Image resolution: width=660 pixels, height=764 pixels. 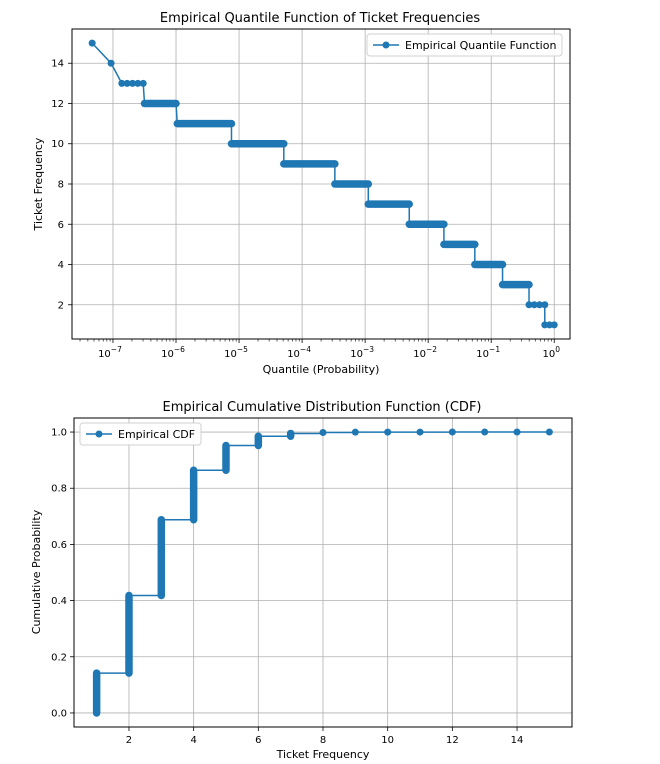 I want to click on chart2-x-label: Ticket Frequency, so click(x=323, y=754).